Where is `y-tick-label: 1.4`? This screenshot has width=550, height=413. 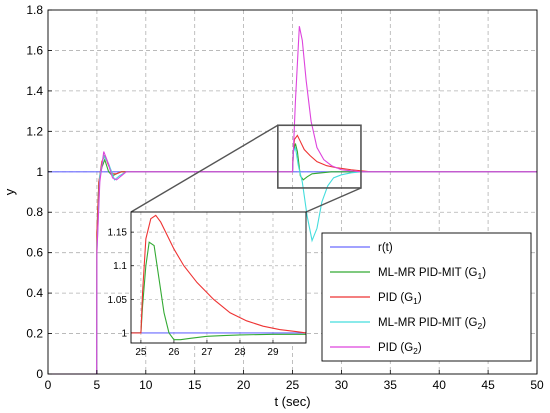 y-tick-label: 1.4 is located at coordinates (34, 91).